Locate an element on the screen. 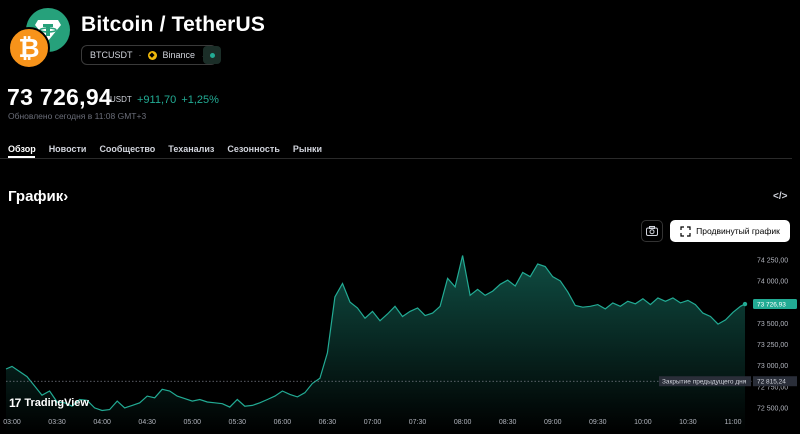 The height and width of the screenshot is (434, 800). fullscreen-icon is located at coordinates (685, 231).